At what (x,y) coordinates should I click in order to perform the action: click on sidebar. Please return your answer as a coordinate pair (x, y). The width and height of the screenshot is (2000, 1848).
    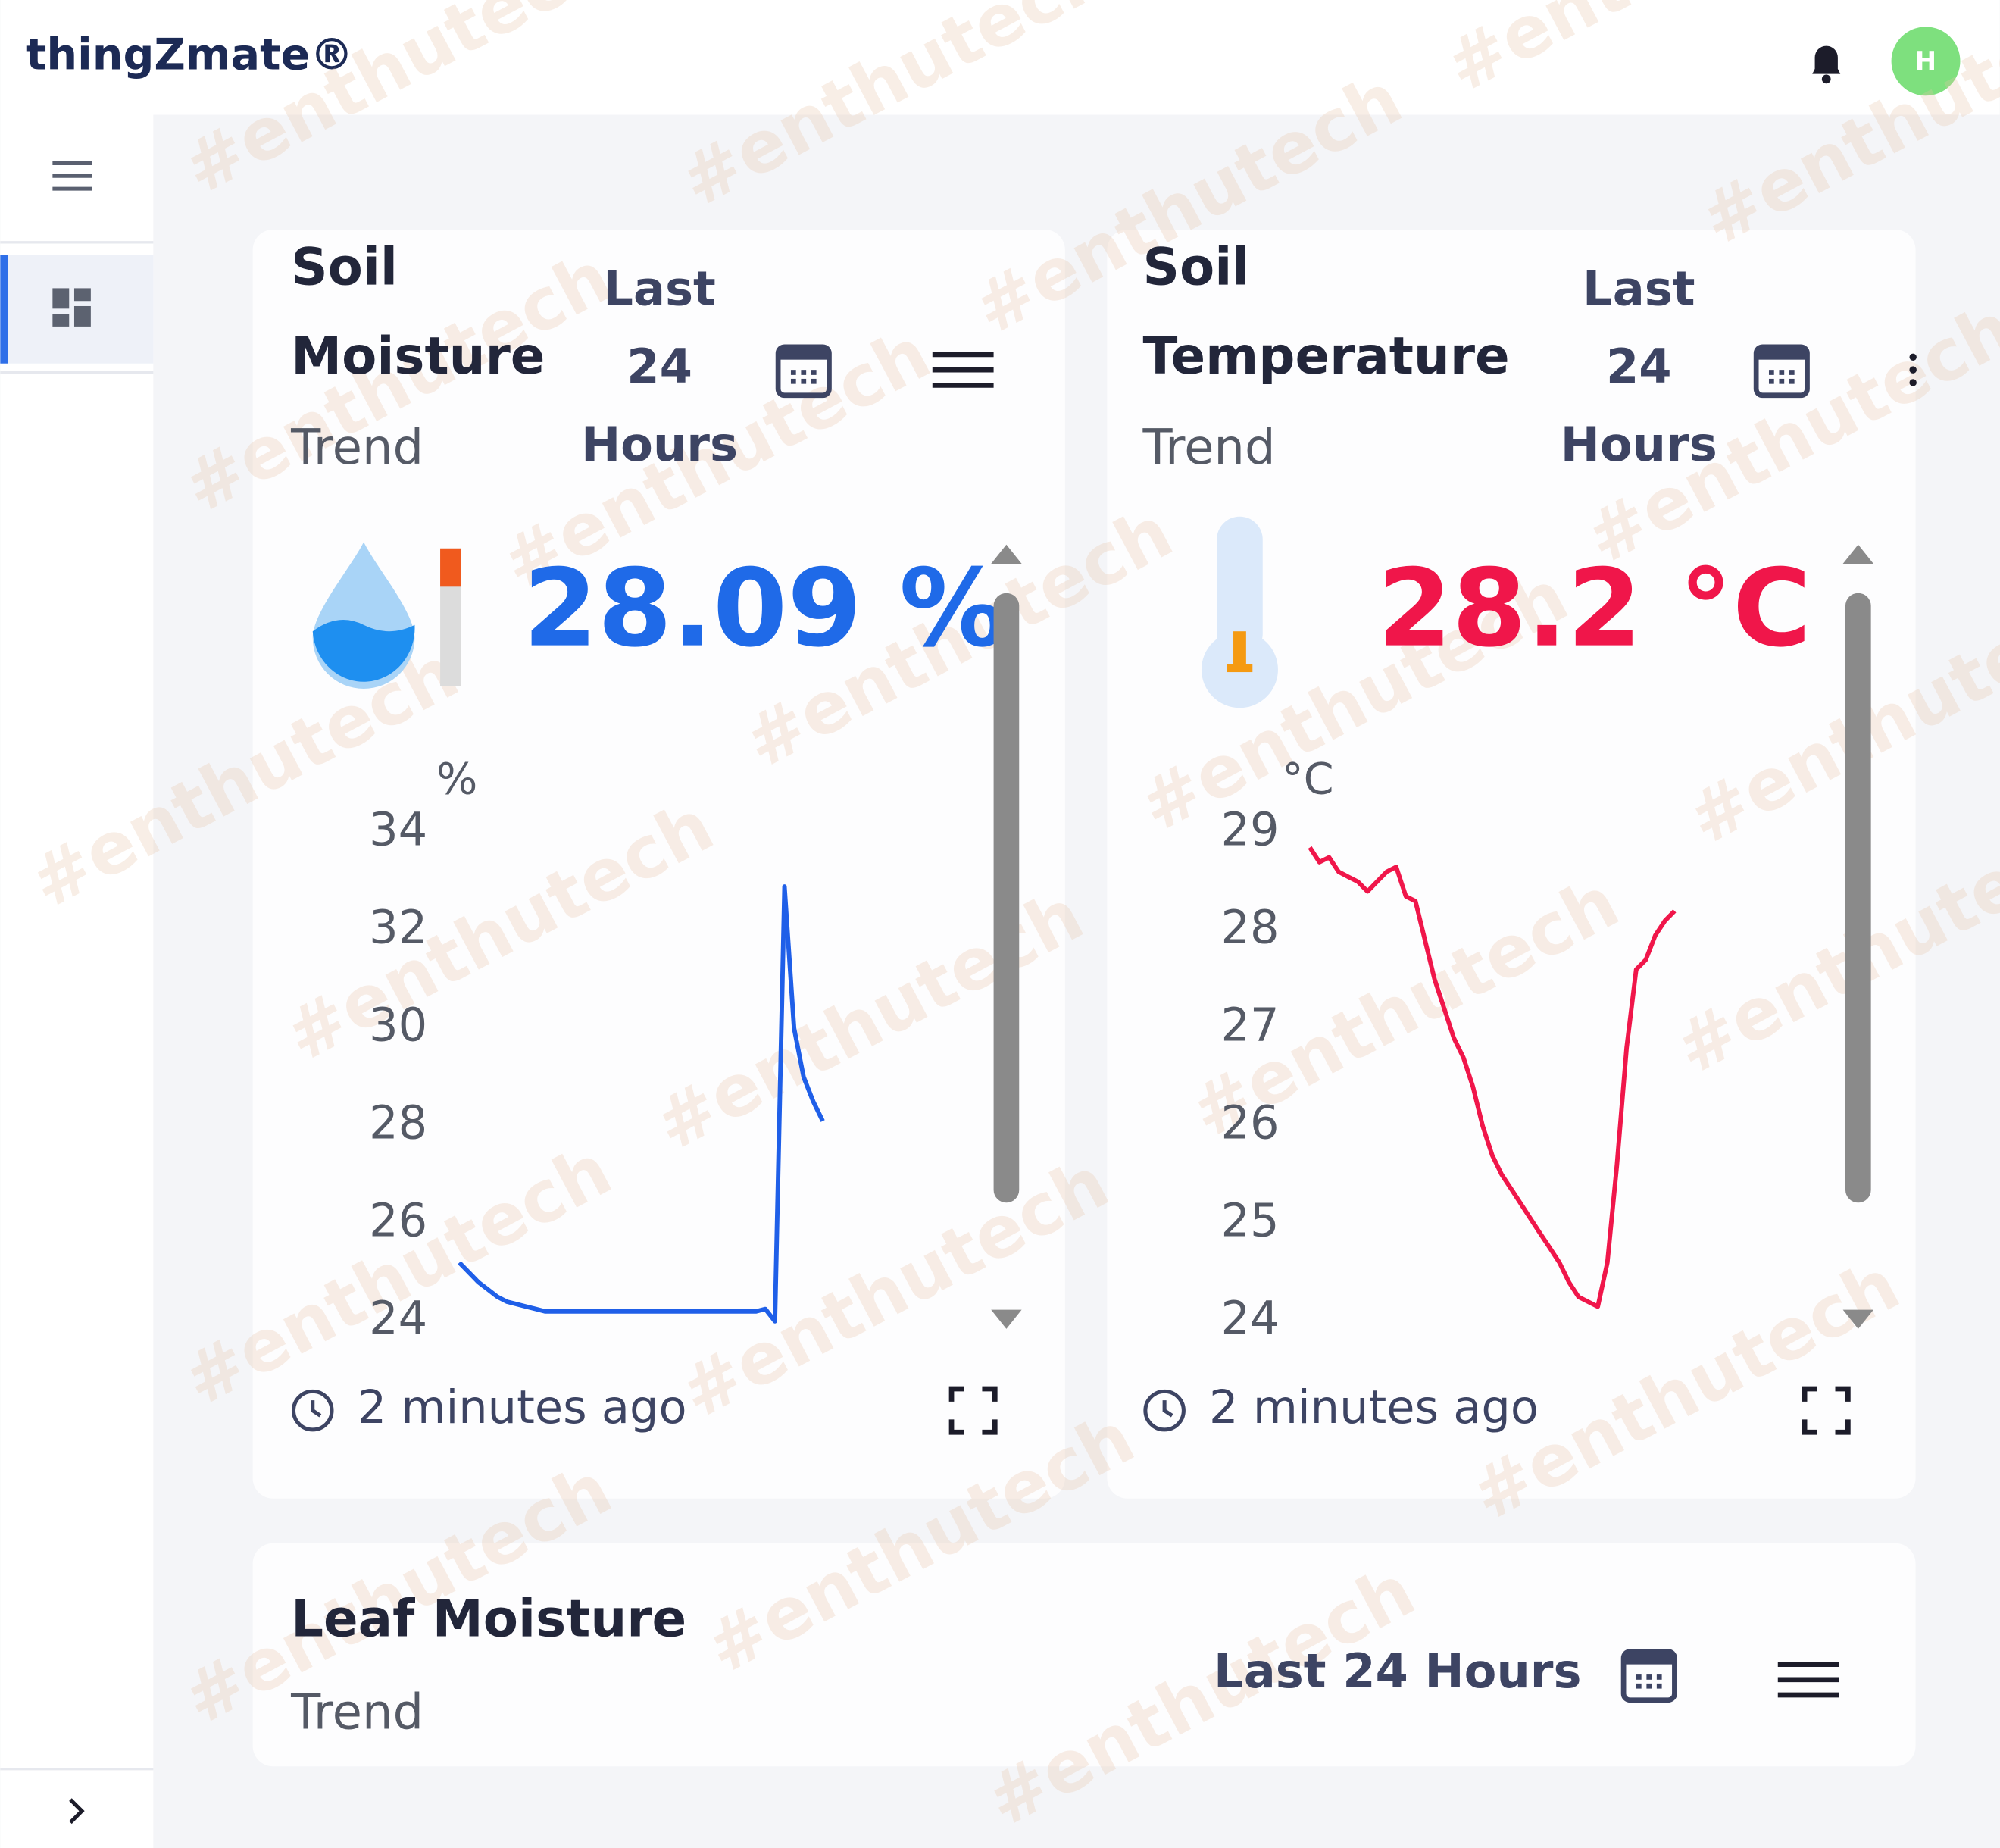
    Looking at the image, I should click on (77, 981).